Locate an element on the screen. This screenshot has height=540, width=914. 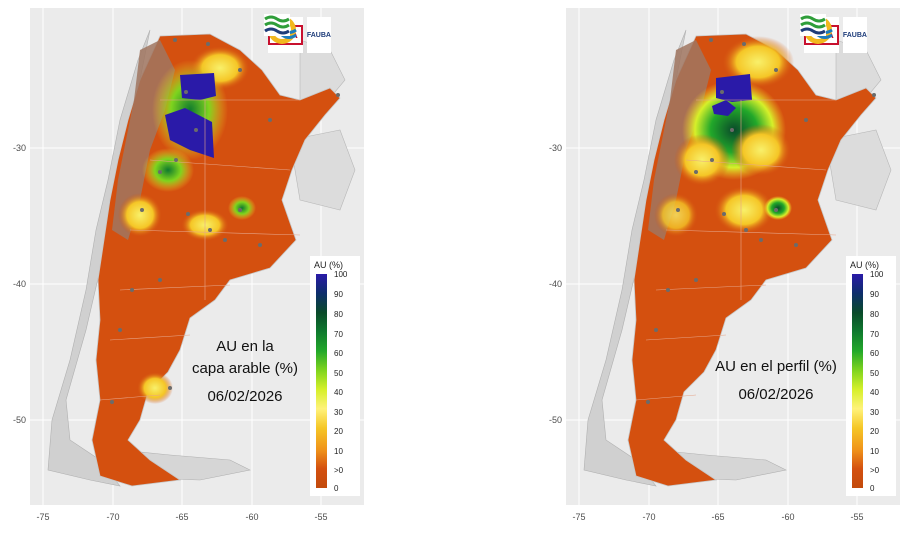
andes-zone is located at coordinates (679, 140).